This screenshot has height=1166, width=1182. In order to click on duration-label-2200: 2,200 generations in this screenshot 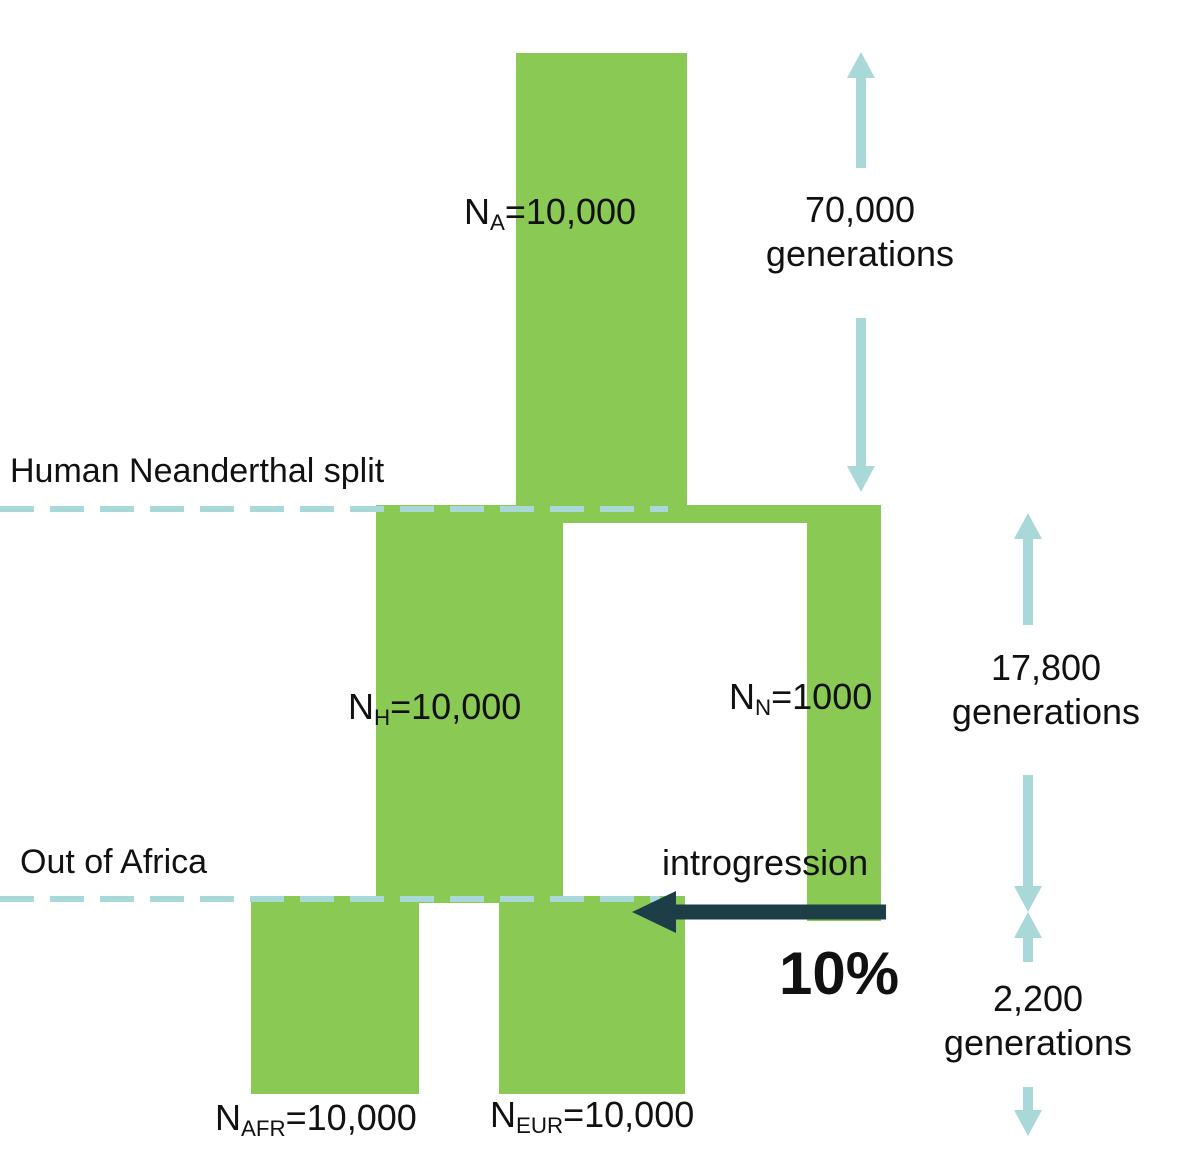, I will do `click(1038, 1021)`.